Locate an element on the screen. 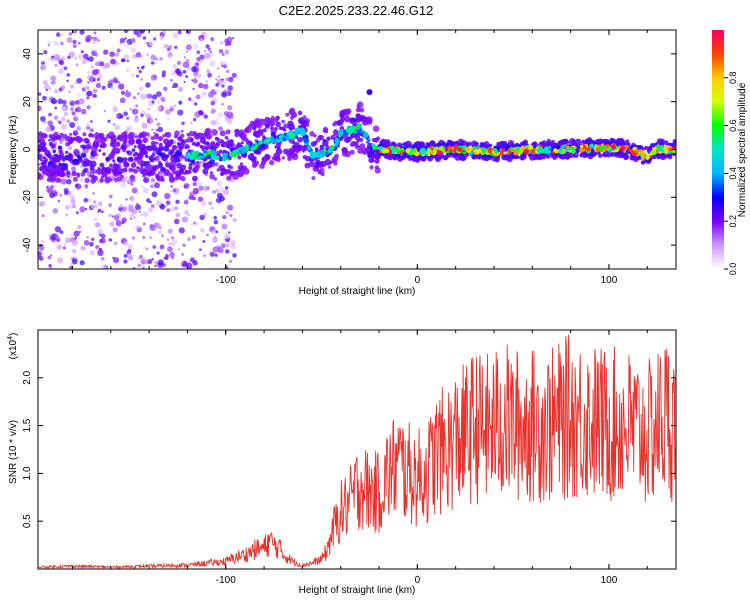 The image size is (750, 600). x-tick-label: 100 is located at coordinates (609, 580).